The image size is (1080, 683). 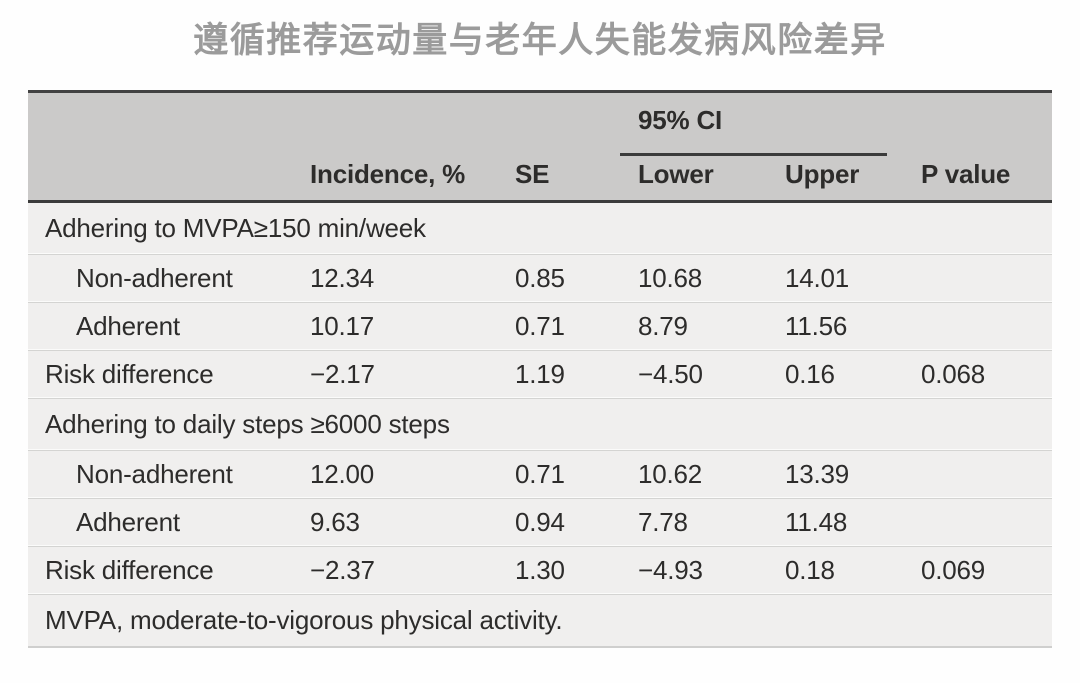 I want to click on cell-lower: −4.50, so click(x=670, y=373).